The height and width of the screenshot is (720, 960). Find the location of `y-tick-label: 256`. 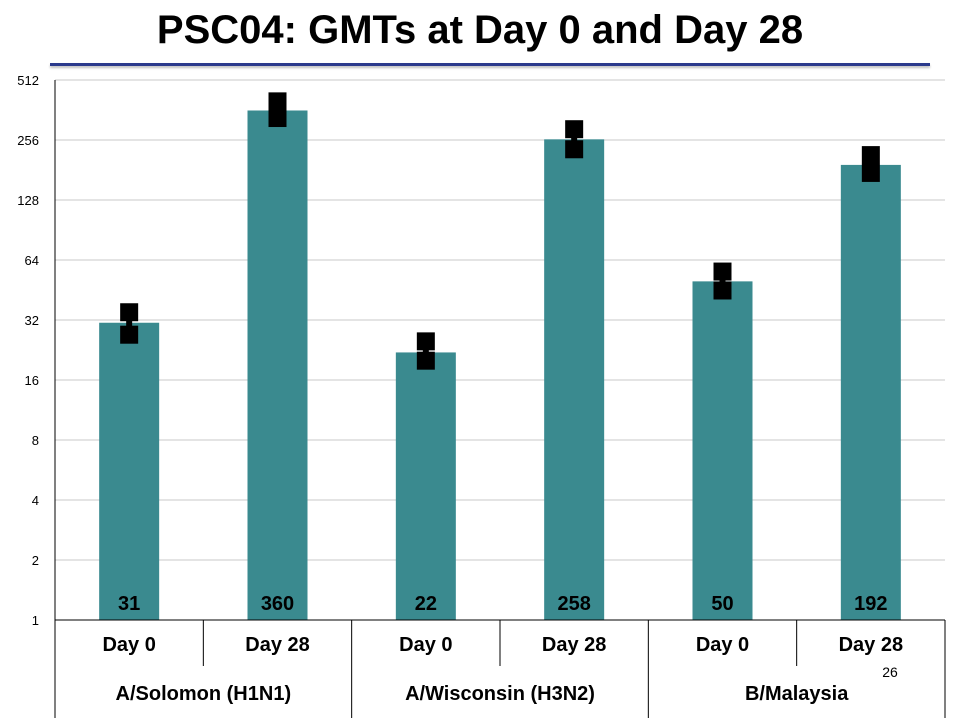

y-tick-label: 256 is located at coordinates (28, 140).